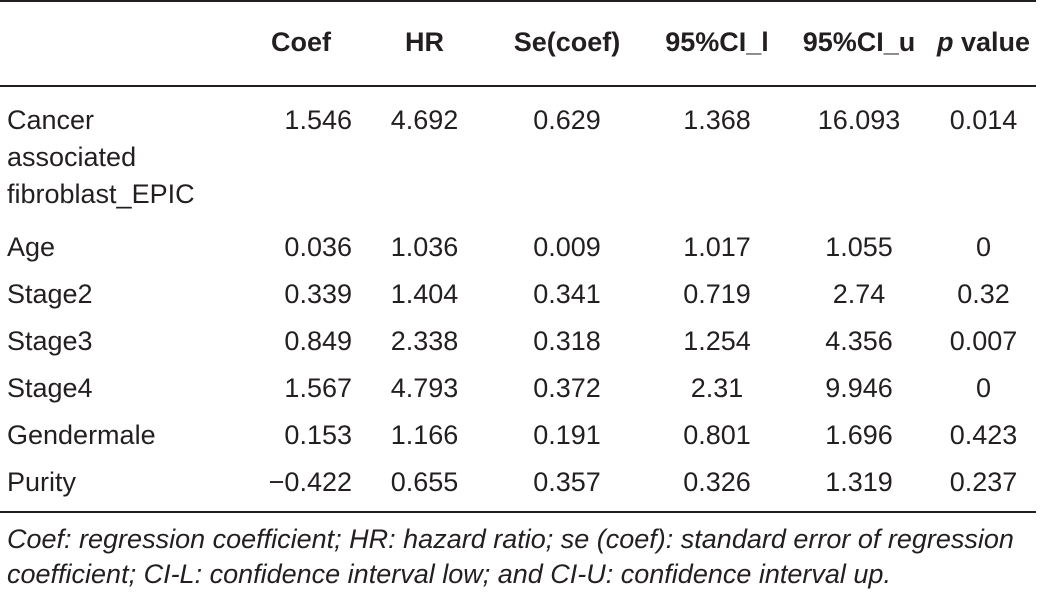 Image resolution: width=1040 pixels, height=597 pixels. Describe the element at coordinates (424, 120) in the screenshot. I see `cell-hr: 4.692` at that location.